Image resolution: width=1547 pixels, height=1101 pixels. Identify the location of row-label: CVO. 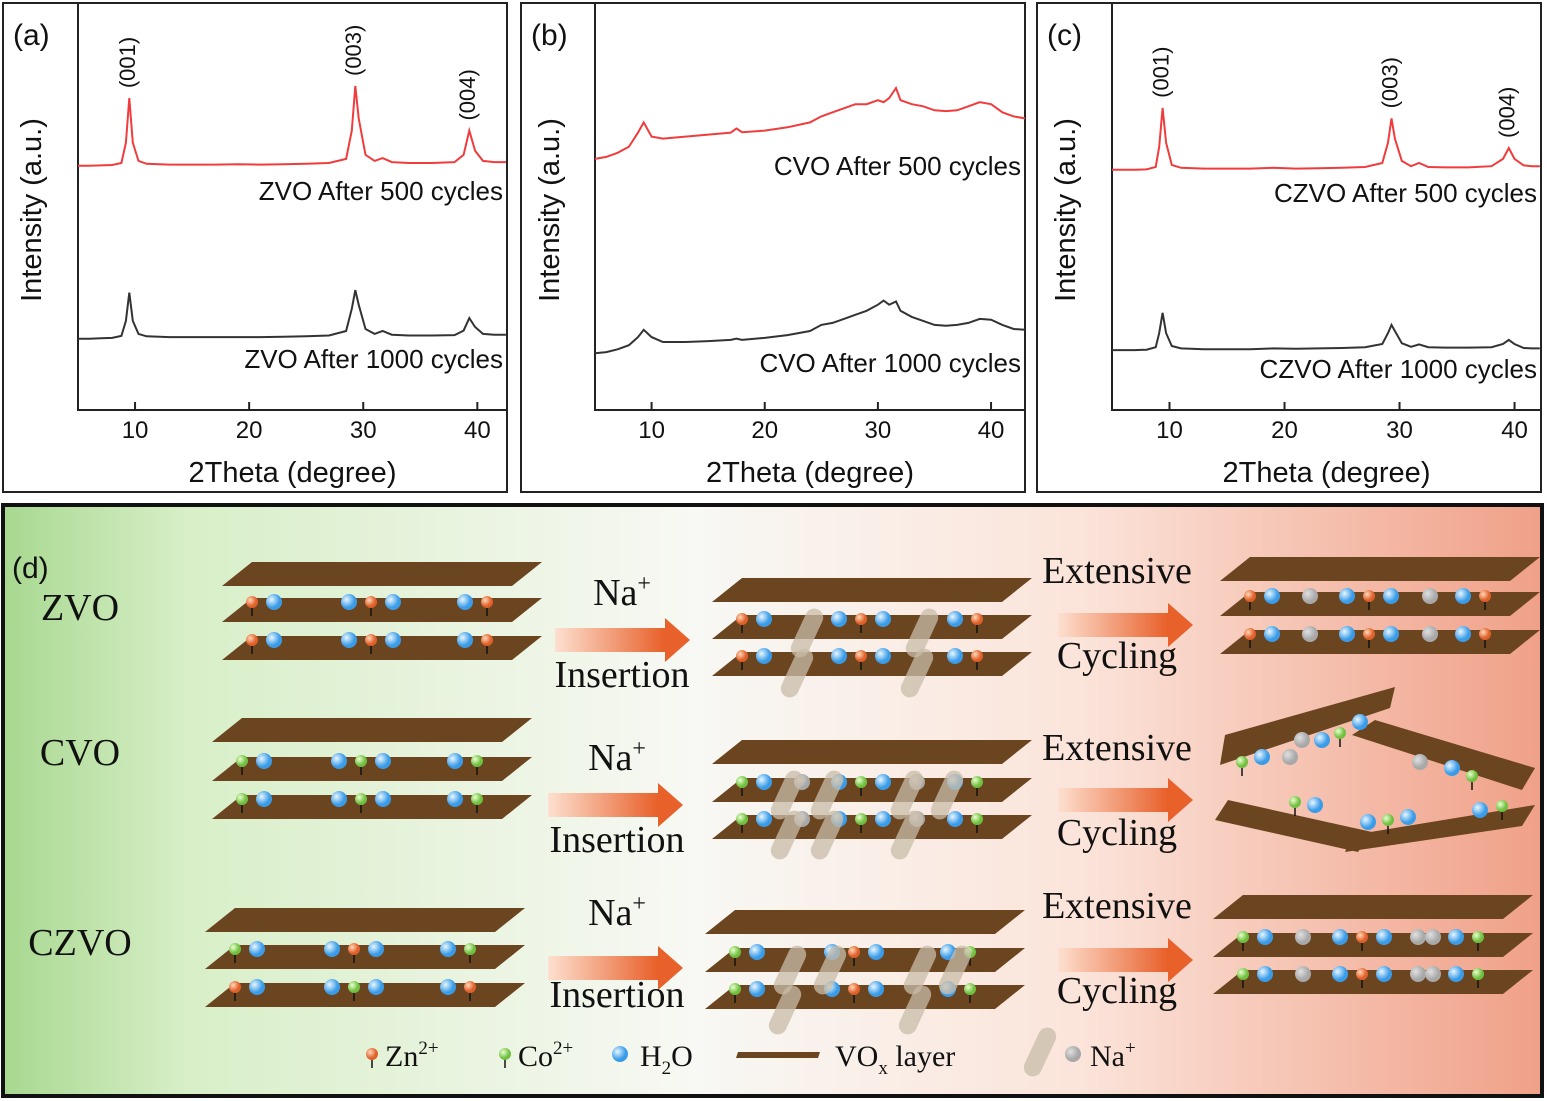
(80, 753).